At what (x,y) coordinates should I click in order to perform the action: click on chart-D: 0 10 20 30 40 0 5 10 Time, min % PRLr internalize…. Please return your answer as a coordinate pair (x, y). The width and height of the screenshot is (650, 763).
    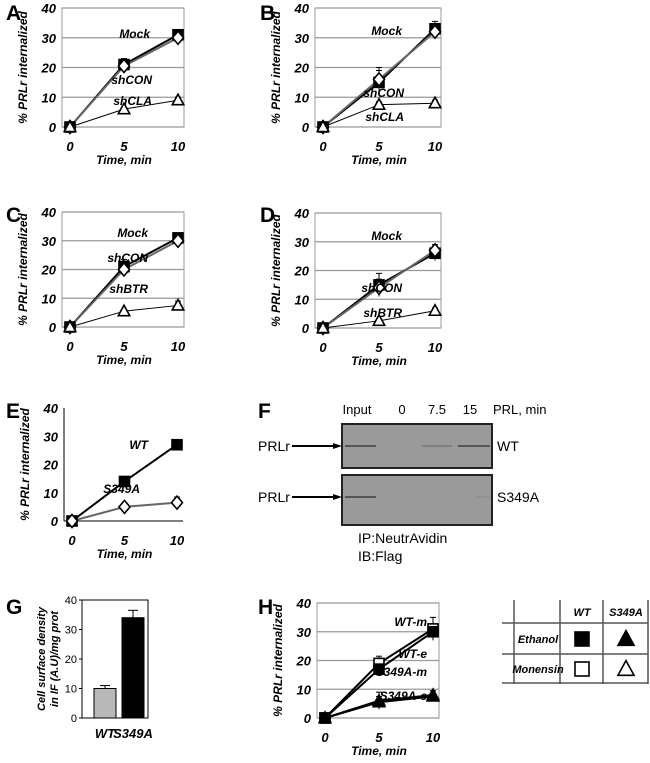
    Looking at the image, I should click on (356, 287).